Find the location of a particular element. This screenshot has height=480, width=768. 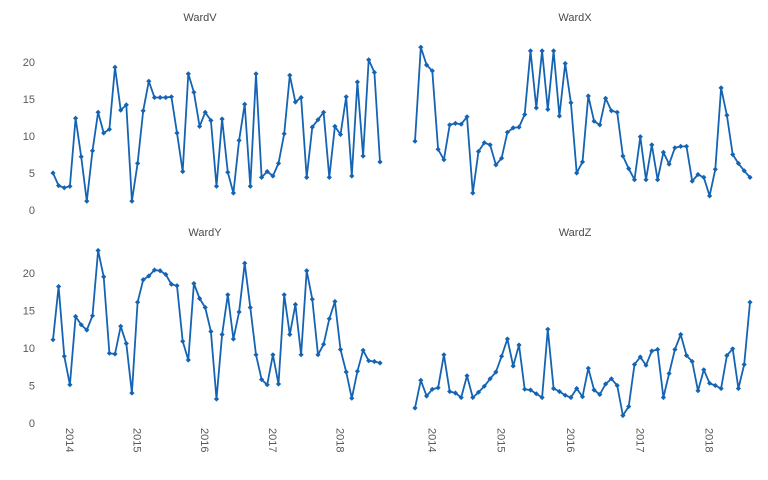

wardx-line-series is located at coordinates (582, 121).